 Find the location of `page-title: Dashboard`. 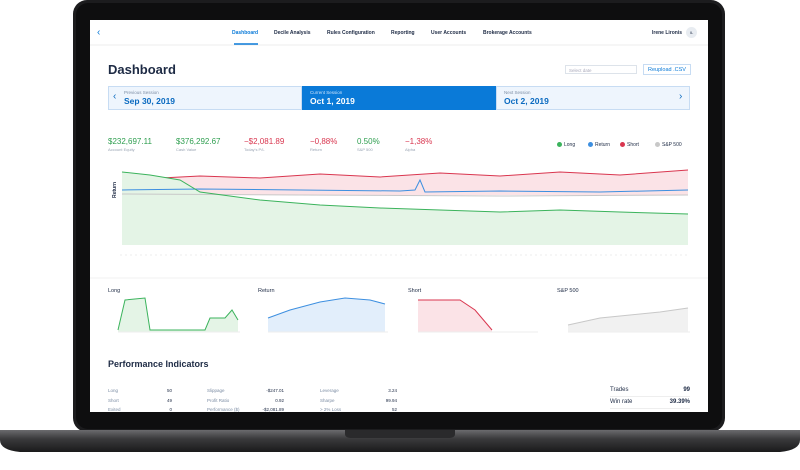

page-title: Dashboard is located at coordinates (142, 69).